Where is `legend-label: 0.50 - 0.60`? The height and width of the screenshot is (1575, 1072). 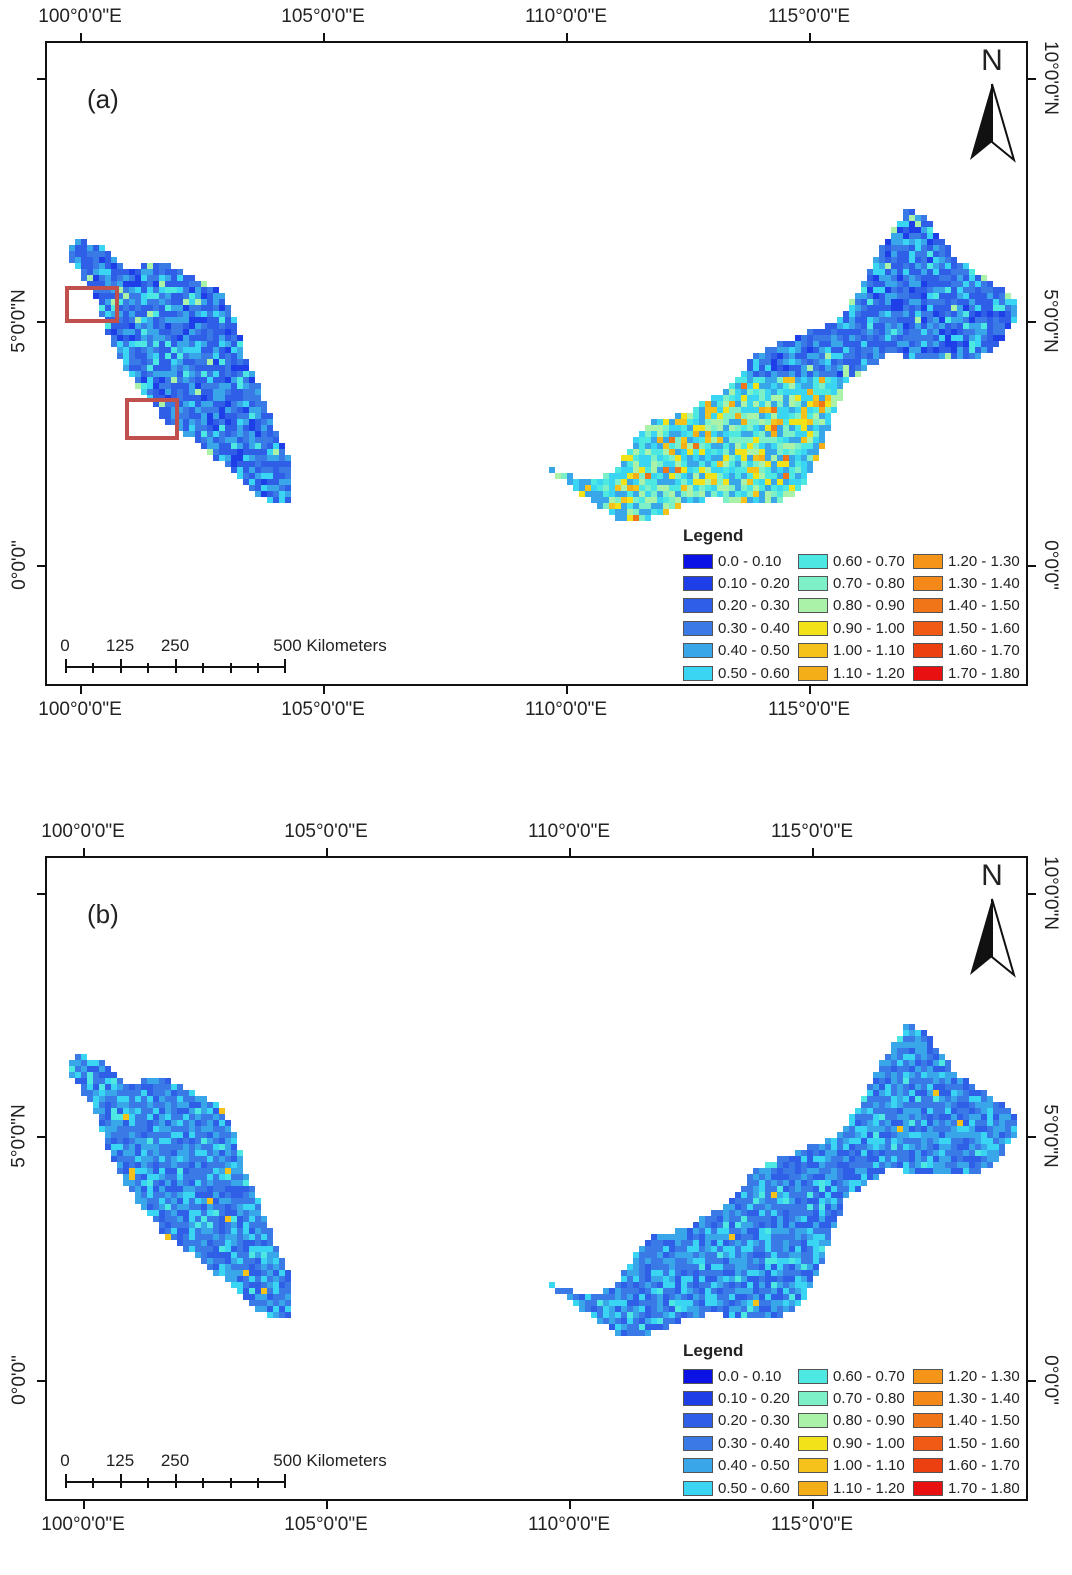
legend-label: 0.50 - 0.60 is located at coordinates (754, 673).